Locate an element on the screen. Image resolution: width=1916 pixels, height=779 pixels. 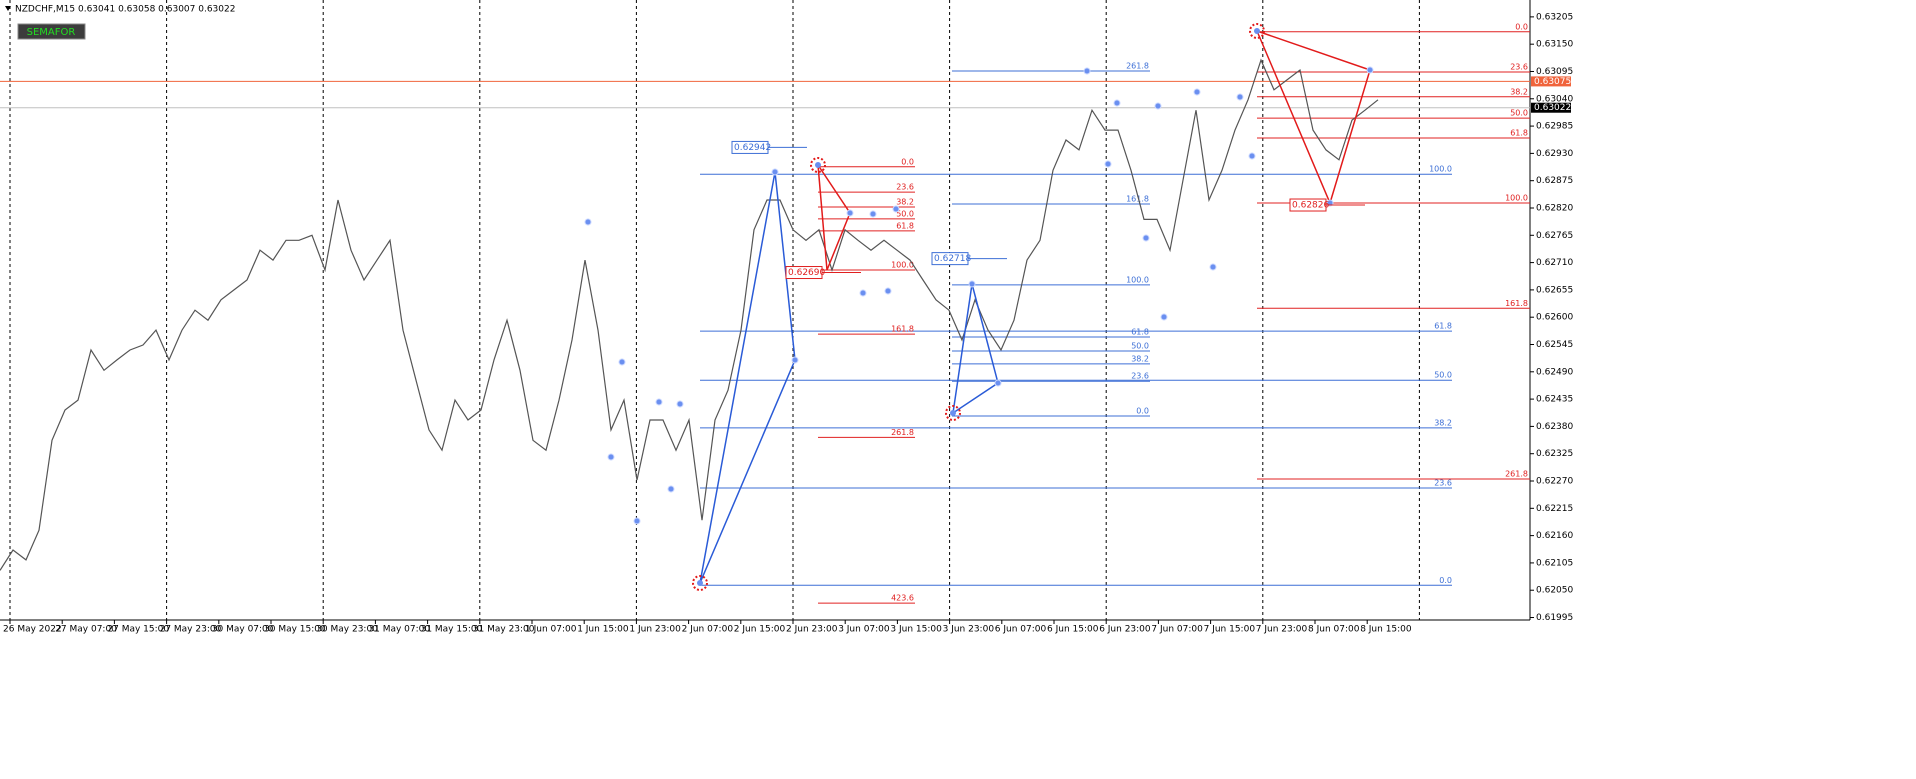
x-tick-label: 31 May 23:00 is located at coordinates (504, 630).